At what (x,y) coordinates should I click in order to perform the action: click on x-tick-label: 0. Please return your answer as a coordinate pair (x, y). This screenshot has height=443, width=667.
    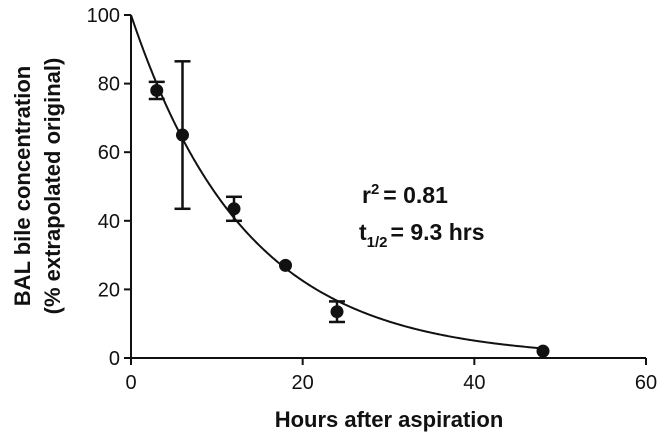
    Looking at the image, I should click on (130, 383).